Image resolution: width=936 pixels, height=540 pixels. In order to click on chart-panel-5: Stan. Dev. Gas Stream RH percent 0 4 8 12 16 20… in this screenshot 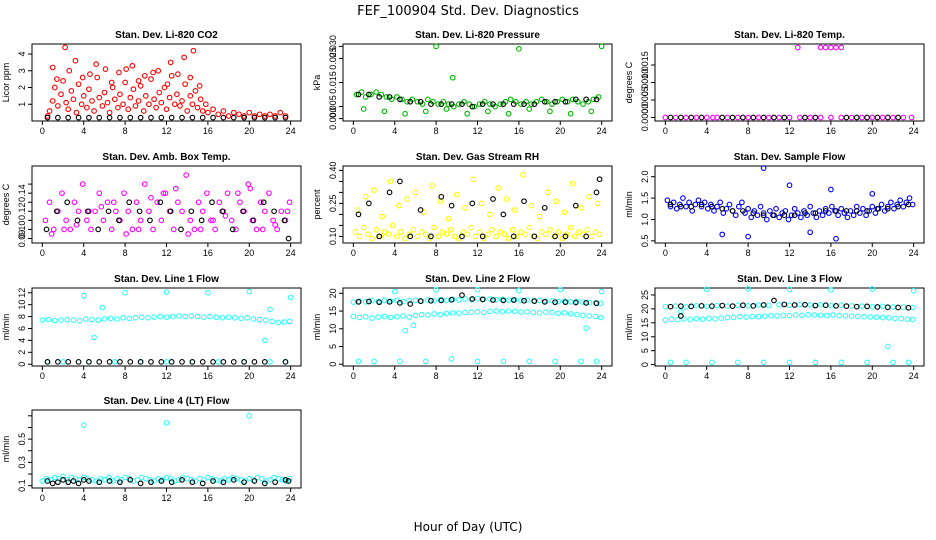, I will do `click(462, 205)`.